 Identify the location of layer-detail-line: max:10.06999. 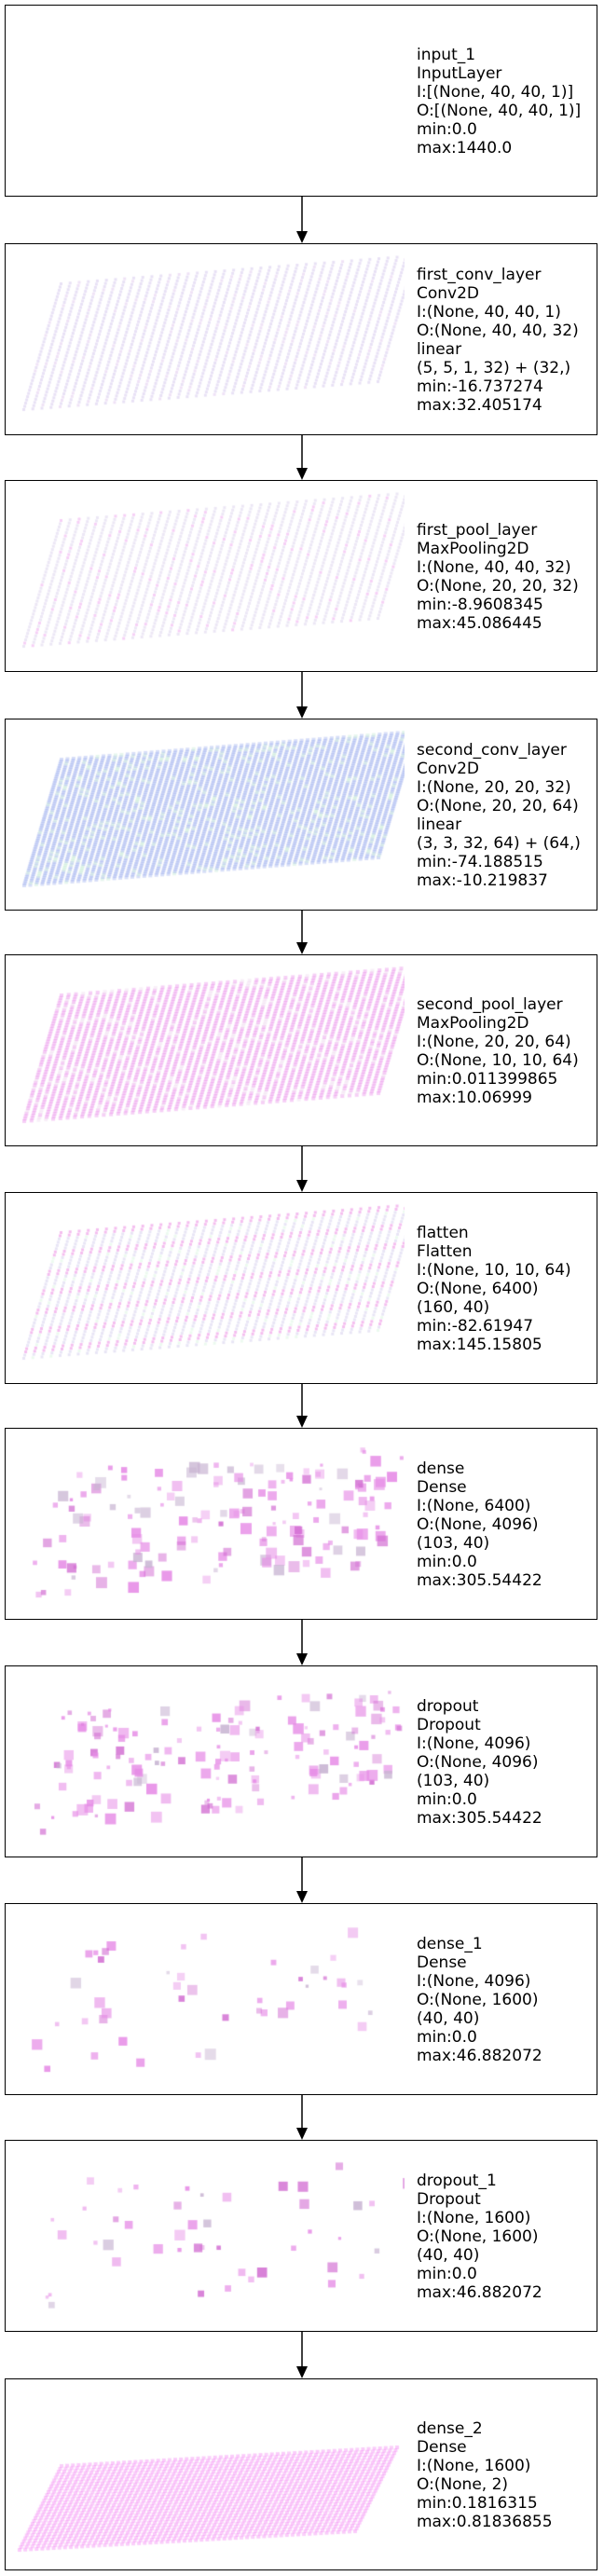
(474, 1098).